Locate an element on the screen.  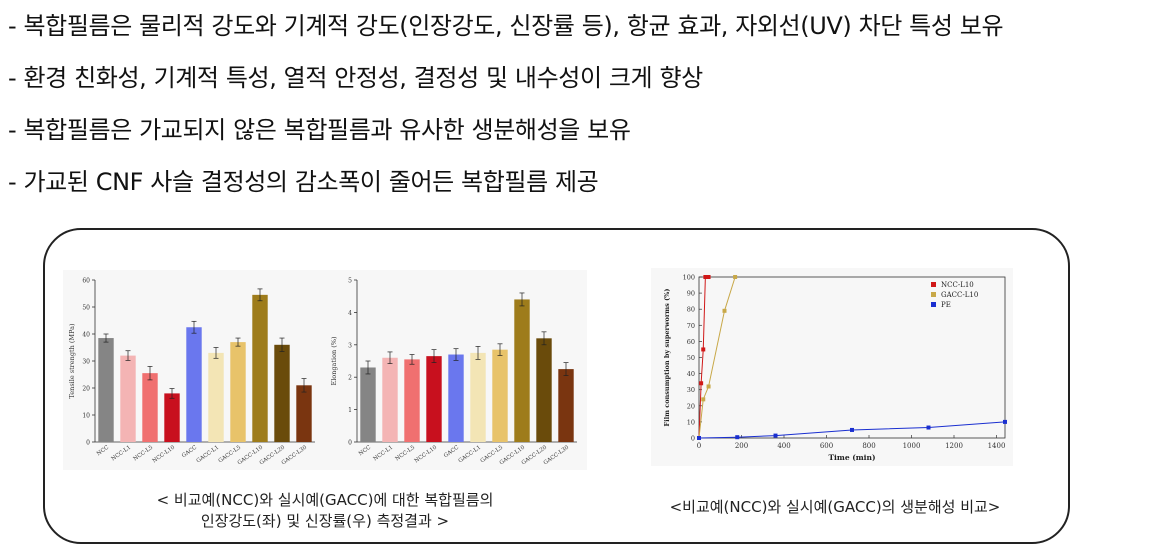
x-tick-label: 800 is located at coordinates (868, 446).